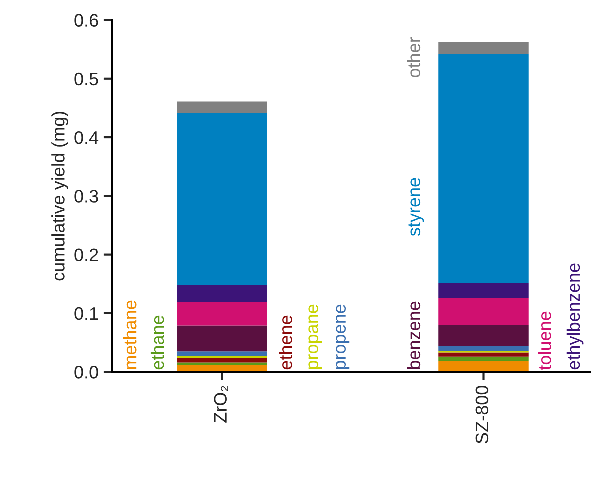 The image size is (591, 482). Describe the element at coordinates (86, 255) in the screenshot. I see `y-tick-label: 0.2` at that location.